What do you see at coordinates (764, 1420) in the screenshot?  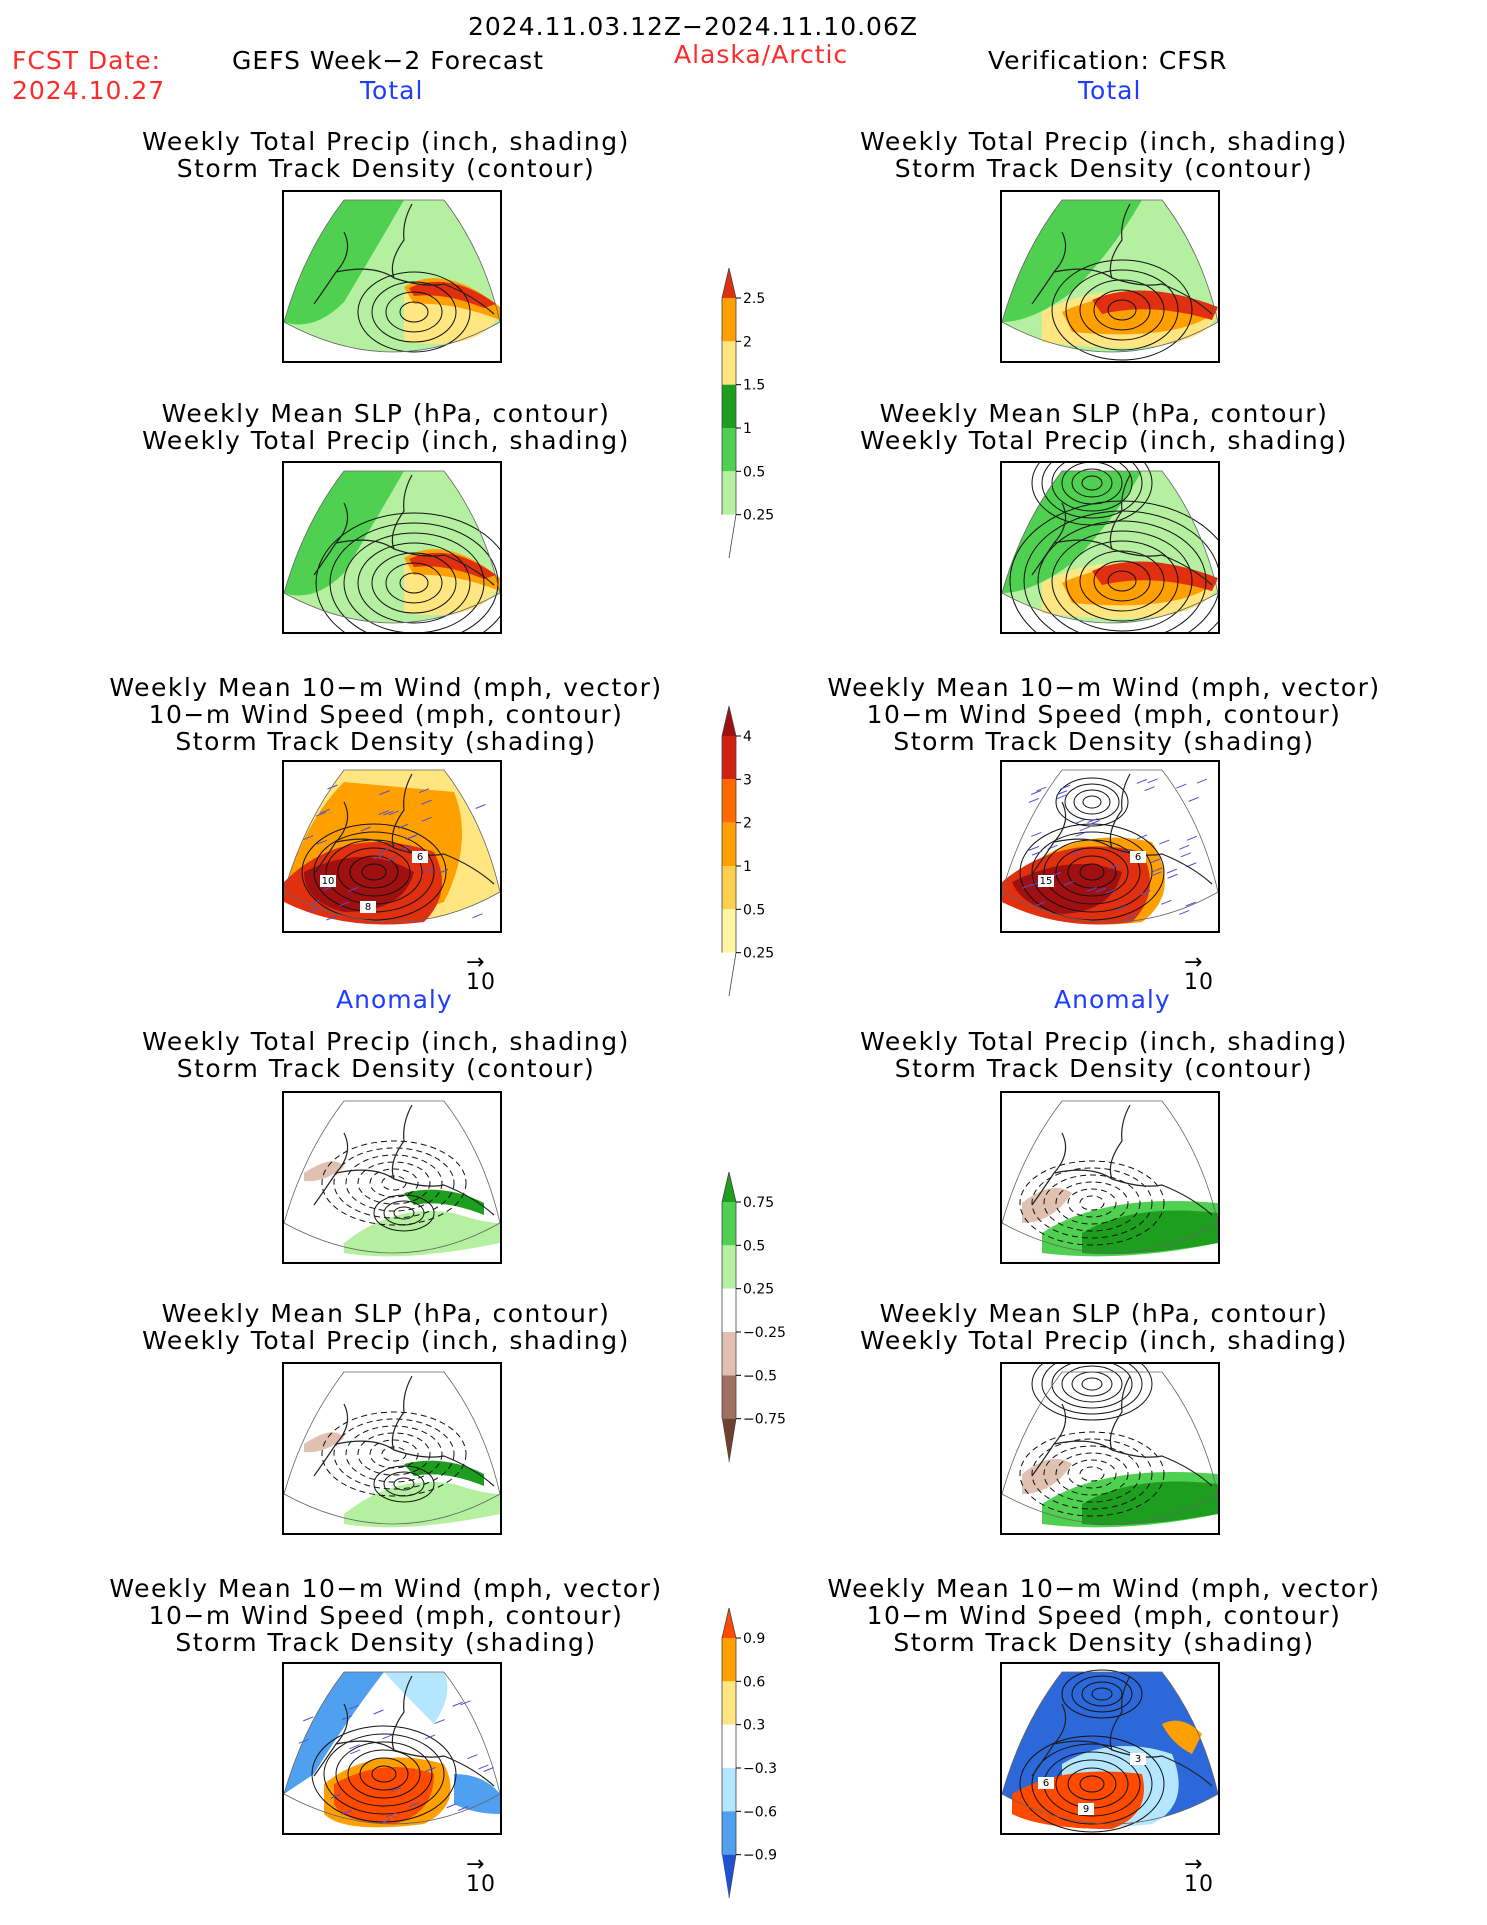 I see `colorbar-label: −0.75` at bounding box center [764, 1420].